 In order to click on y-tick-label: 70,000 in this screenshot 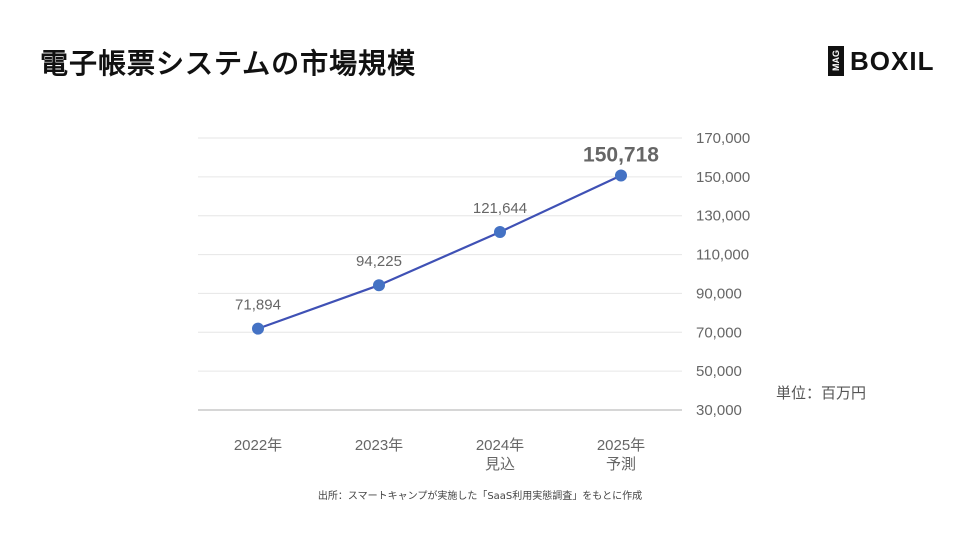, I will do `click(719, 332)`.